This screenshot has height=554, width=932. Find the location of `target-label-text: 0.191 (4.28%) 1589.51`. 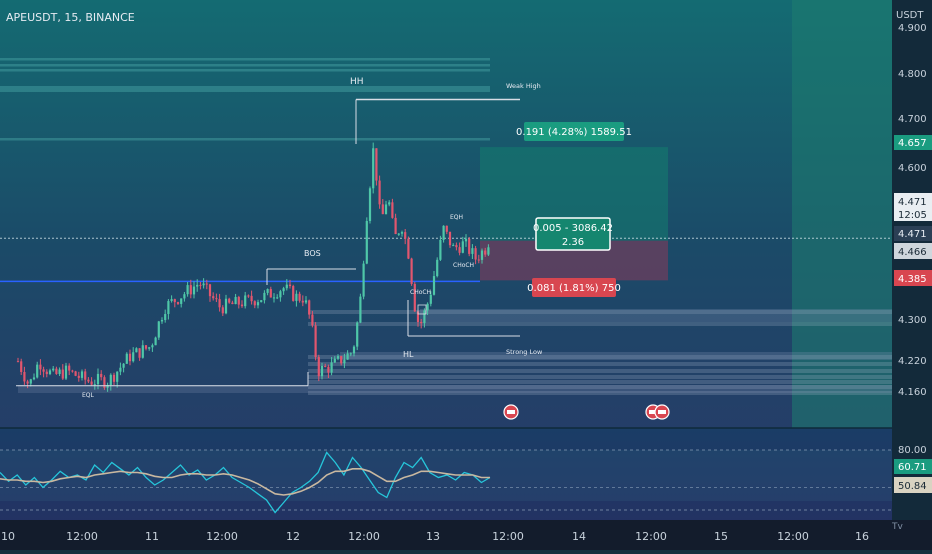

target-label-text: 0.191 (4.28%) 1589.51 is located at coordinates (574, 132).